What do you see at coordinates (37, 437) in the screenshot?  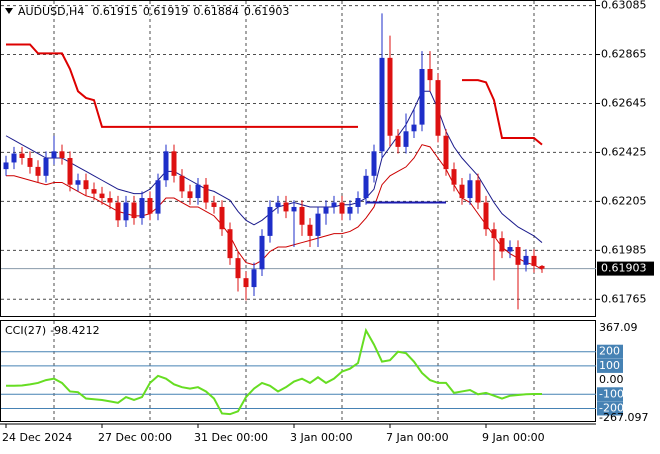 I see `x-tick-label: 24 Dec 2024` at bounding box center [37, 437].